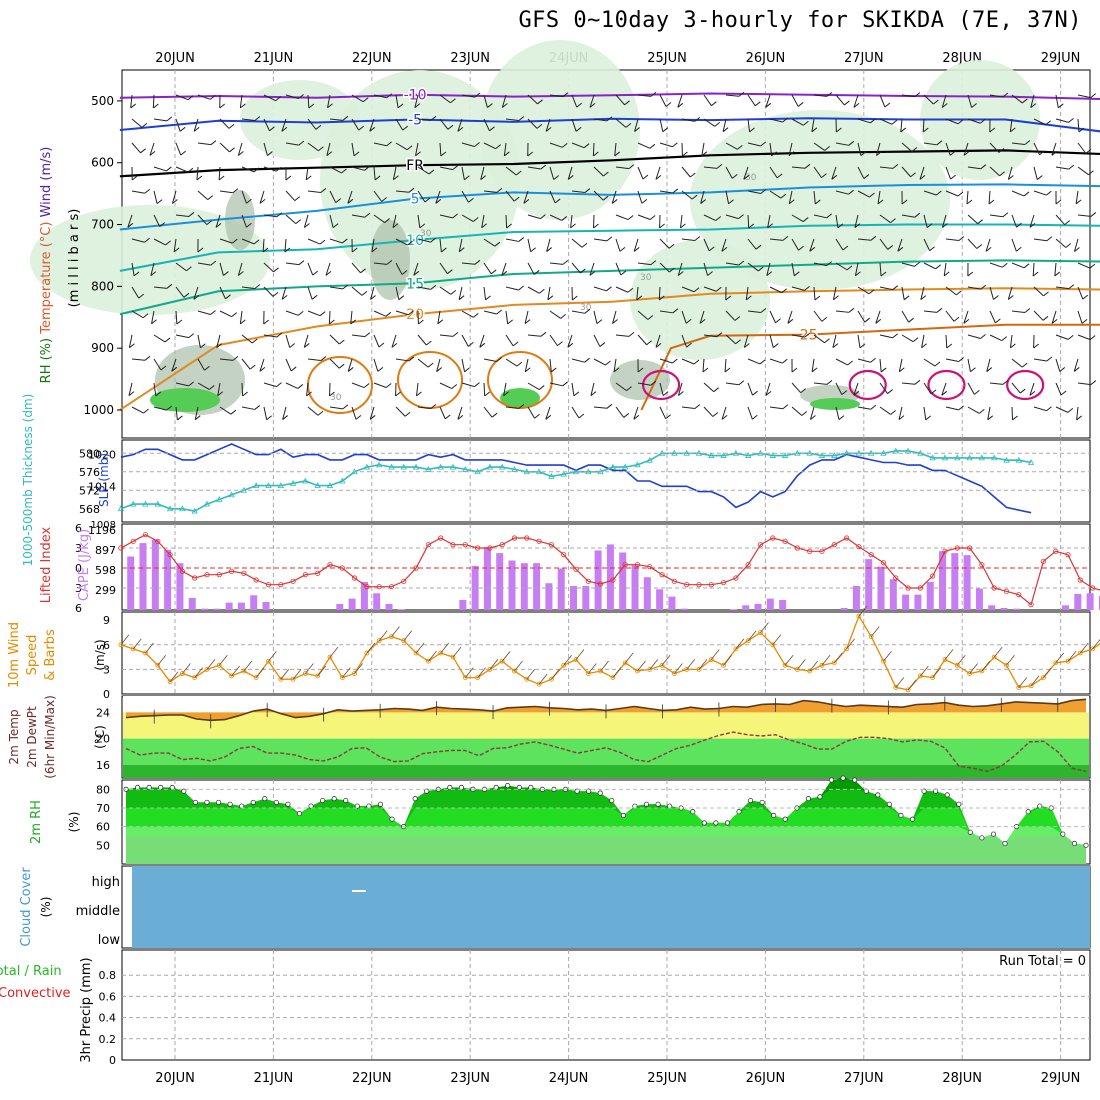  What do you see at coordinates (46, 564) in the screenshot?
I see `lifted-axis-title: Lifted Index` at bounding box center [46, 564].